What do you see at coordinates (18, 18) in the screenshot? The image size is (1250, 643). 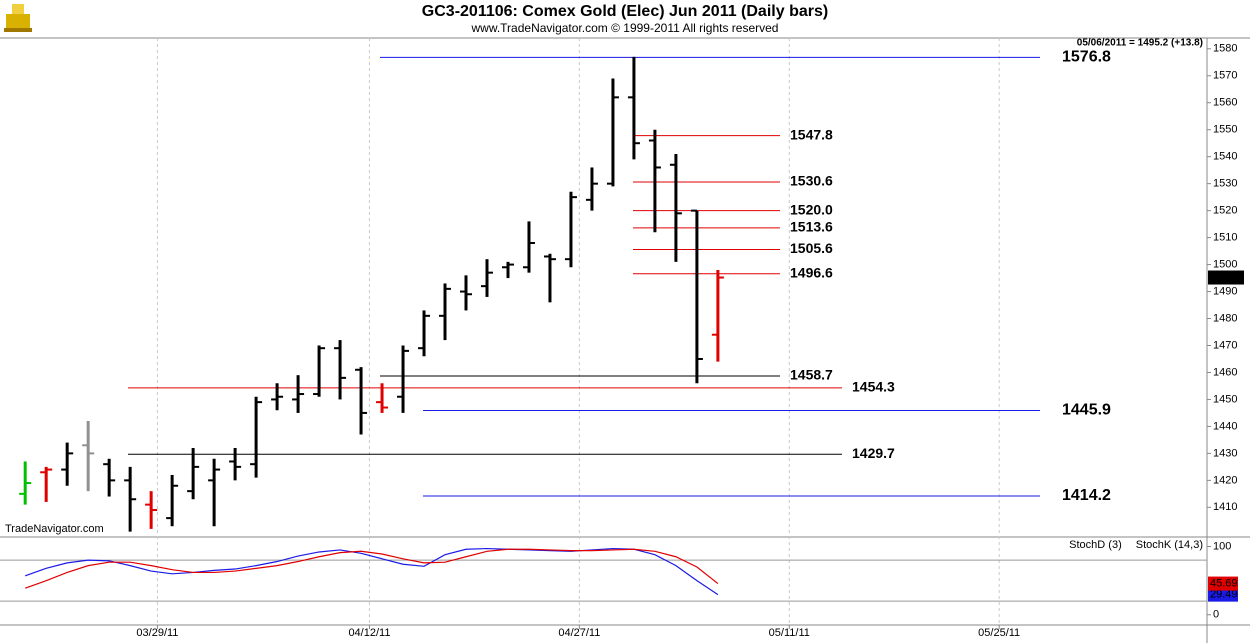 I see `logo` at bounding box center [18, 18].